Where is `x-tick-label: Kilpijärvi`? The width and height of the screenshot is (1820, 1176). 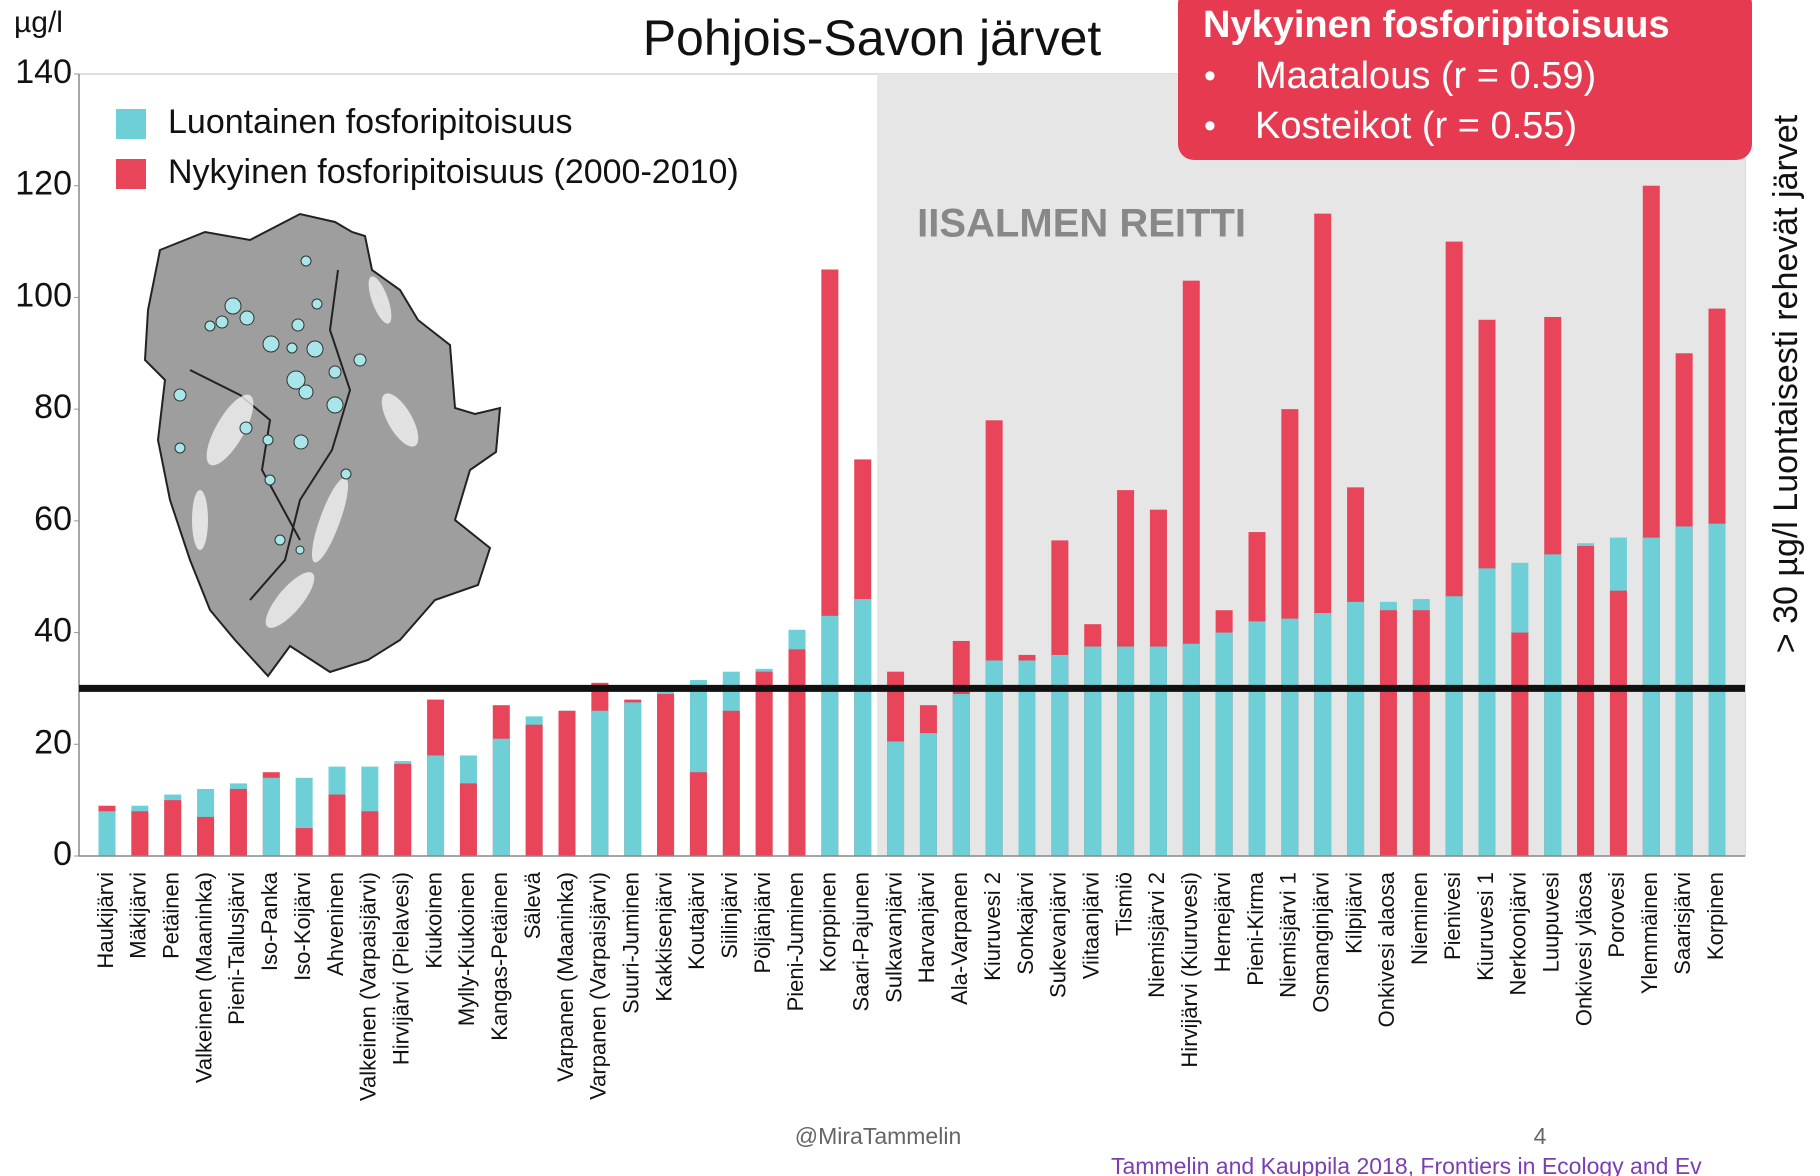
x-tick-label: Kilpijärvi is located at coordinates (1353, 913).